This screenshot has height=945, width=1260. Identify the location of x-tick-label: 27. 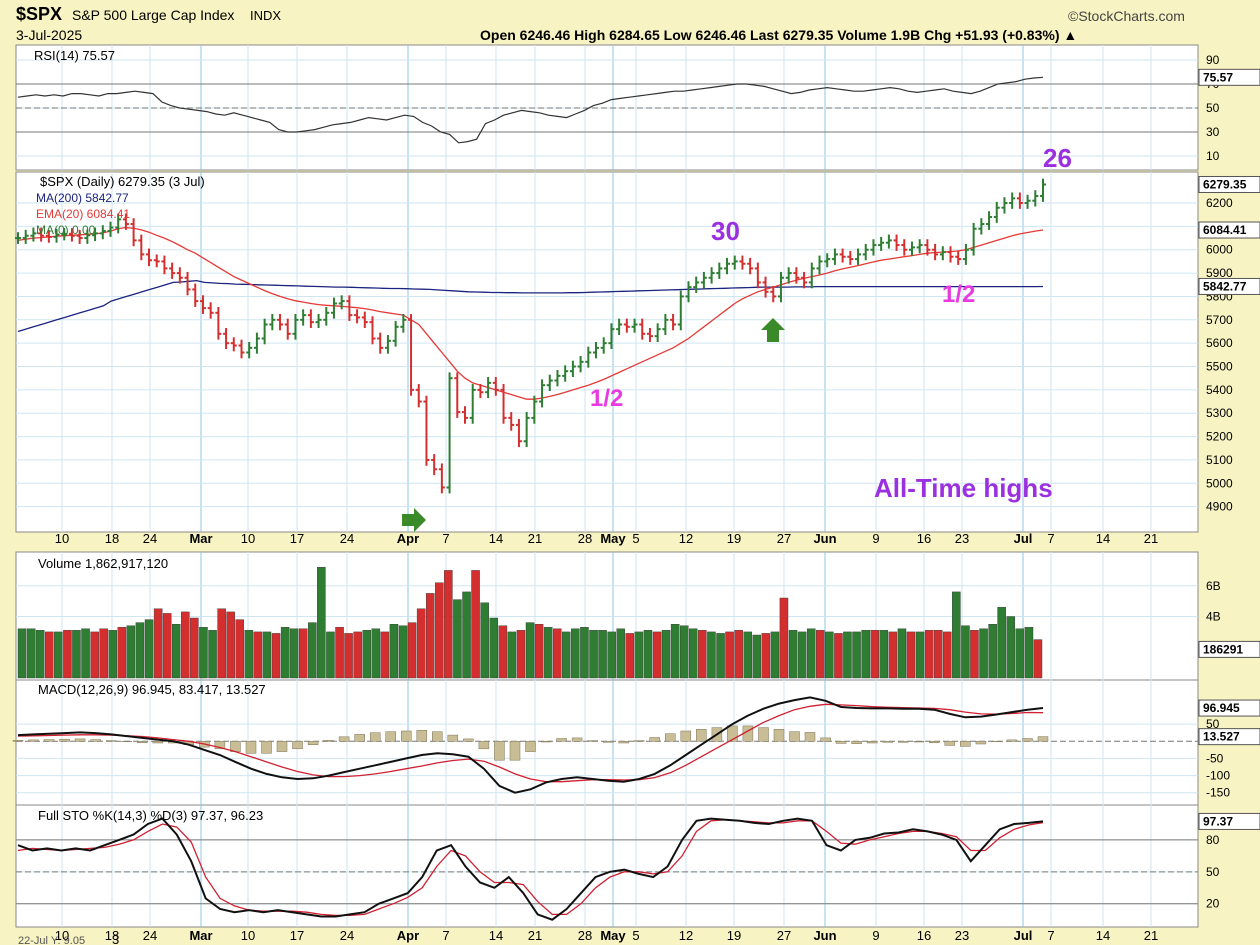
(784, 538).